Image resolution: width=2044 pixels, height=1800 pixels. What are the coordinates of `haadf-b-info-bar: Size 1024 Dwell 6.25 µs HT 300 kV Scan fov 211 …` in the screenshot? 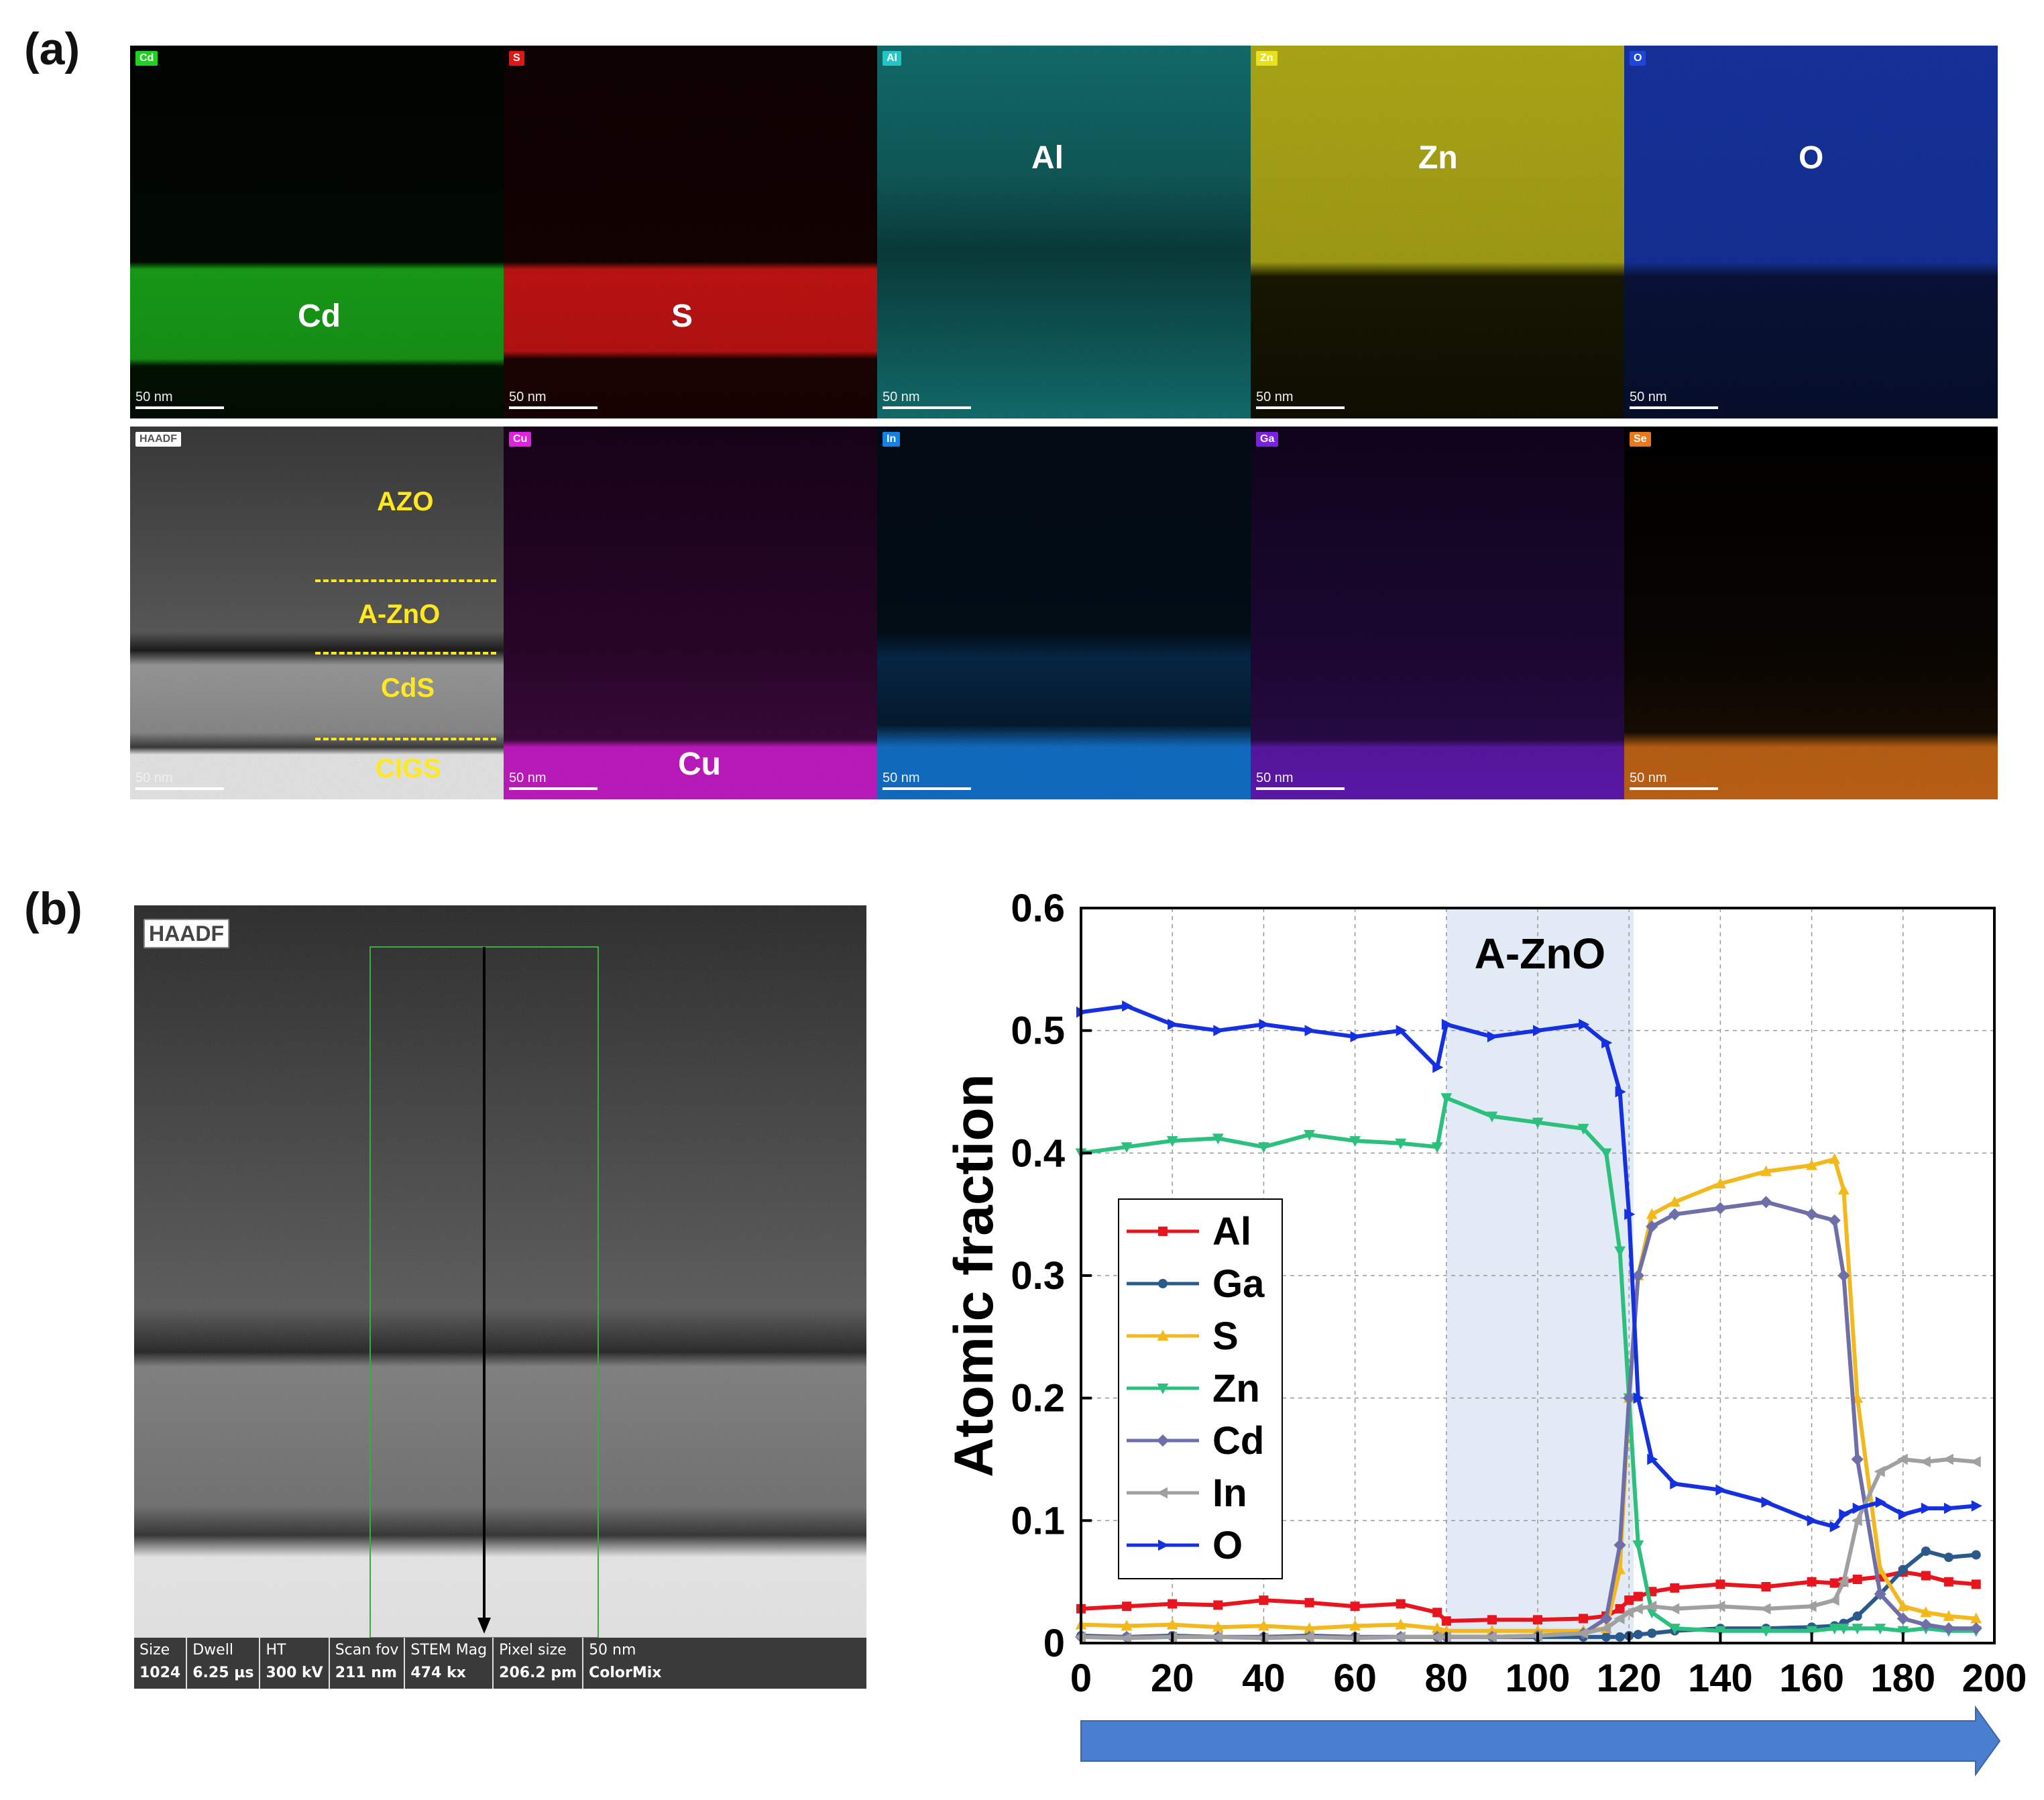 It's located at (500, 1663).